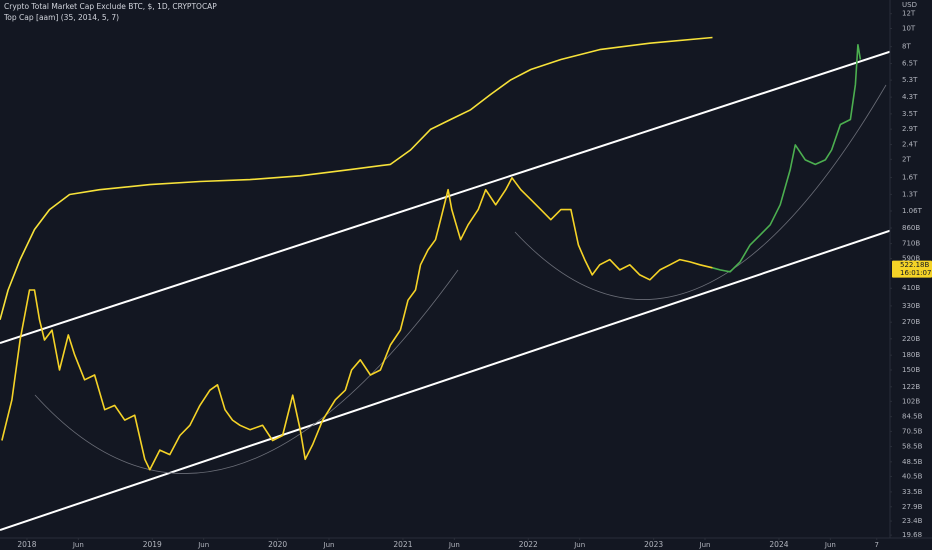 This screenshot has width=932, height=550. I want to click on y-tick-label: 4.3T, so click(910, 97).